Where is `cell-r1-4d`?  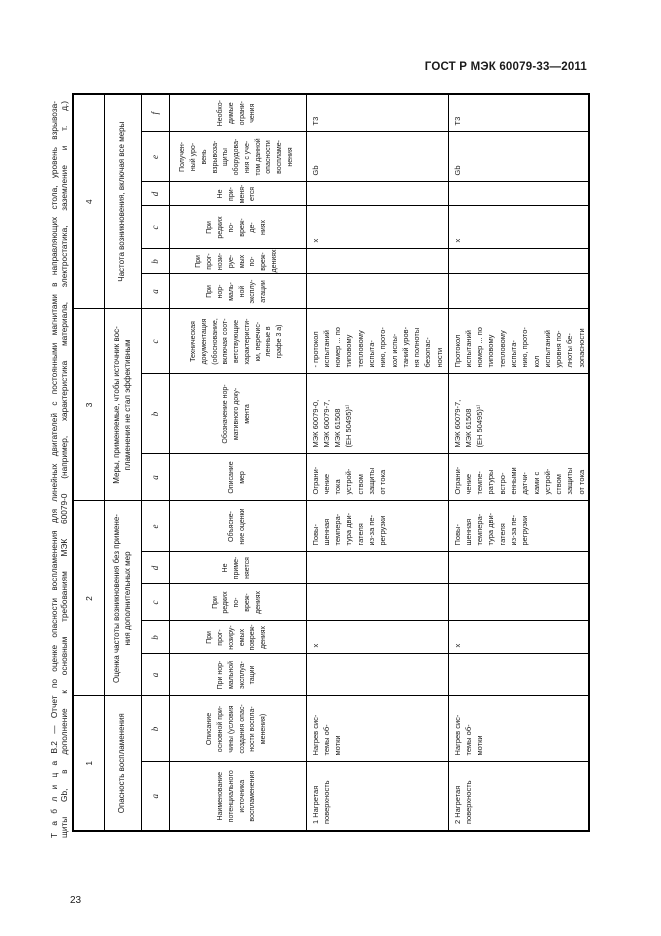 cell-r1-4d is located at coordinates (377, 193).